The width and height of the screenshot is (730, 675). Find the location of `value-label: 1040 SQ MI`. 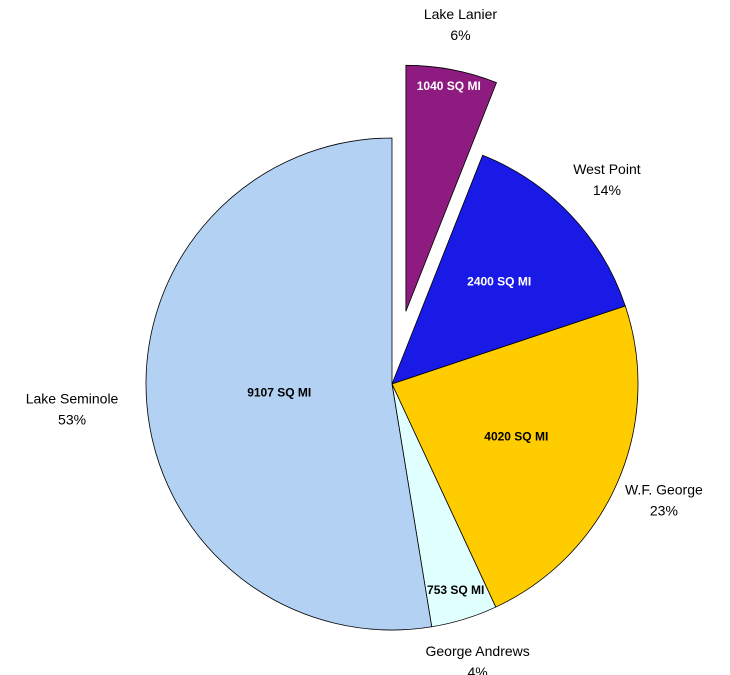

value-label: 1040 SQ MI is located at coordinates (449, 86).